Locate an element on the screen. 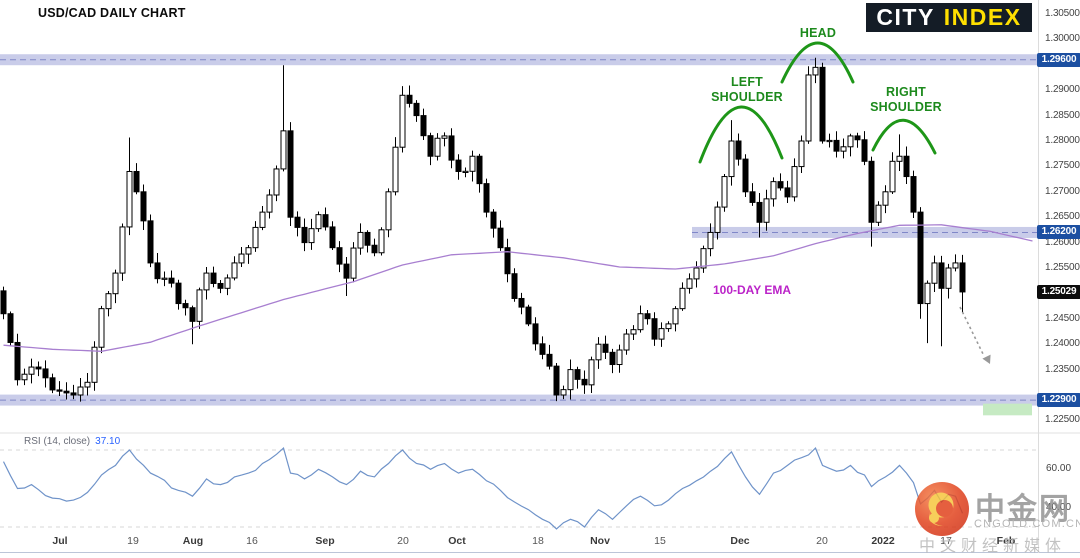 Image resolution: width=1080 pixels, height=558 pixels. time-axis-tick: 15 is located at coordinates (660, 541).